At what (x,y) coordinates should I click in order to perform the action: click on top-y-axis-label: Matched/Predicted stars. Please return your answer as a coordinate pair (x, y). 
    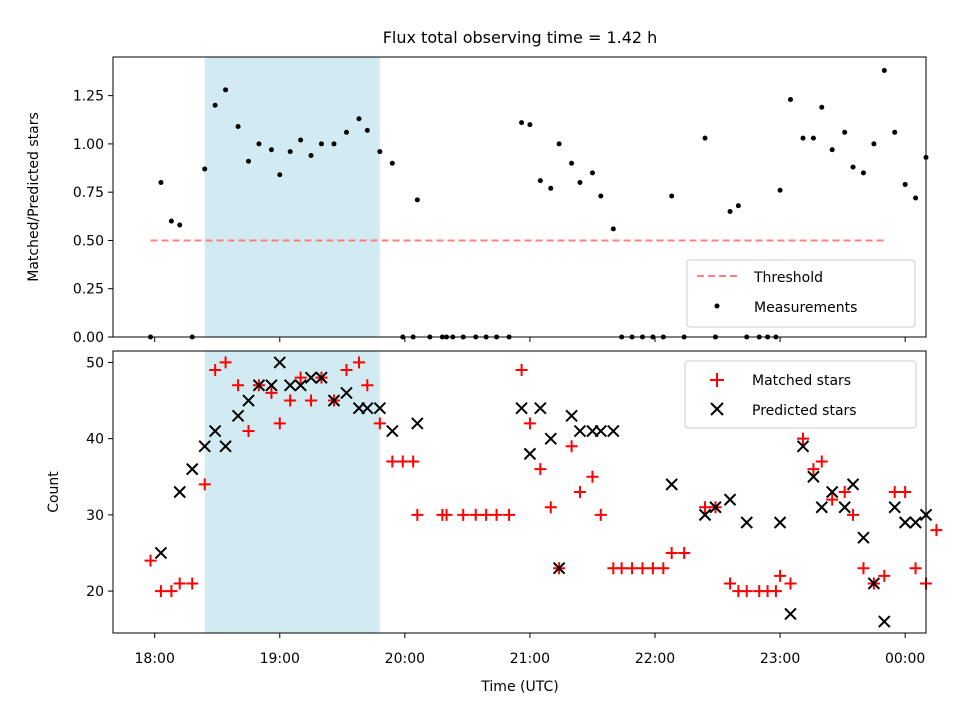
    Looking at the image, I should click on (34, 197).